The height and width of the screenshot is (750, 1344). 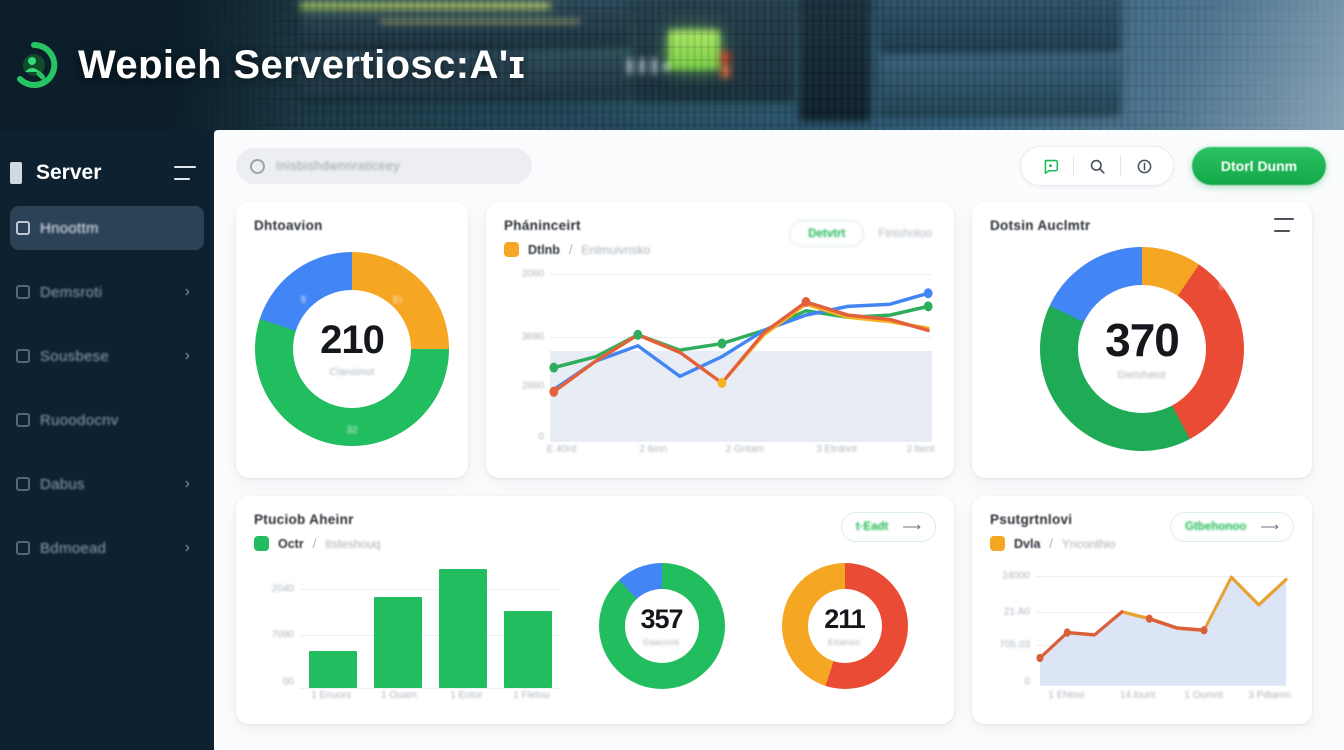 What do you see at coordinates (107, 228) in the screenshot?
I see `sidebar-item-0: Hnoottm` at bounding box center [107, 228].